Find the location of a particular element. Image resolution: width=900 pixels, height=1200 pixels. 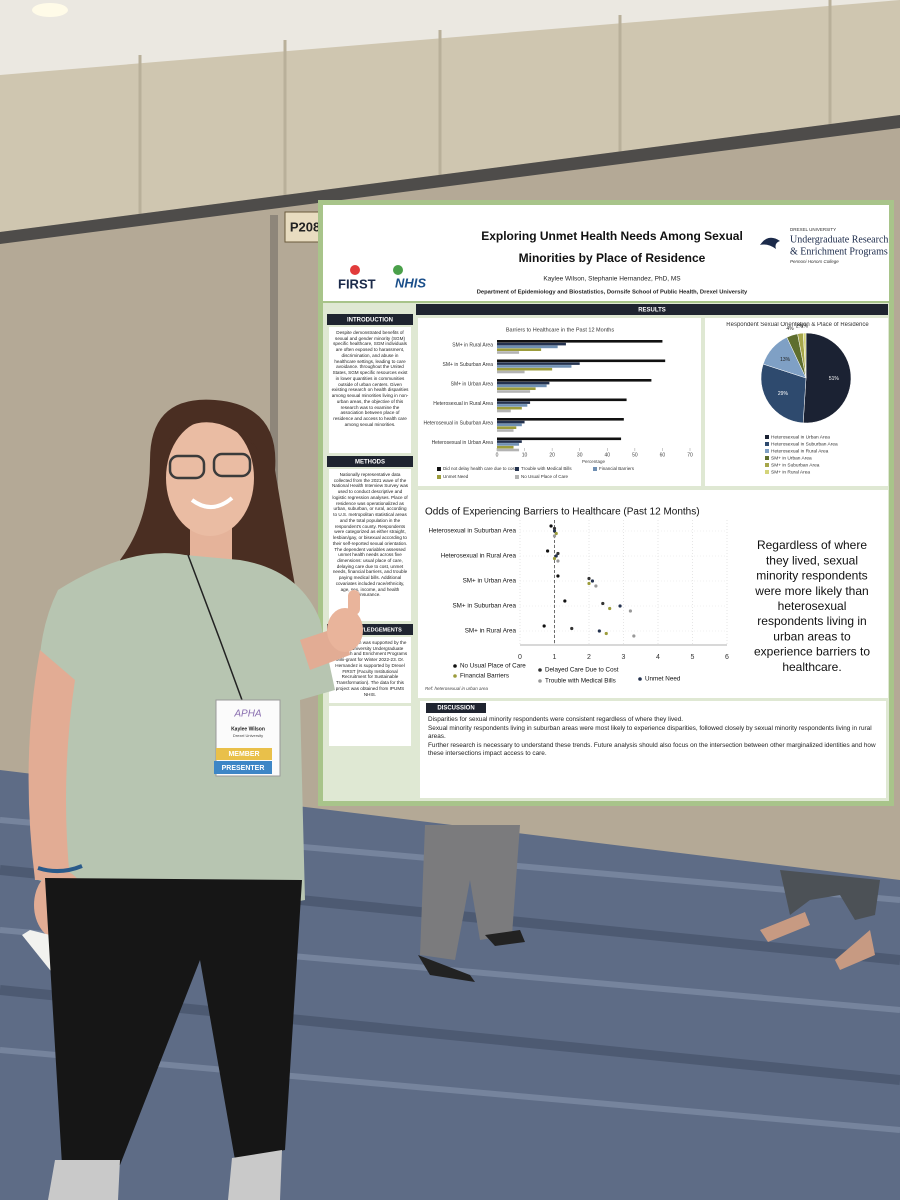

sandal is located at coordinates (505, 938).